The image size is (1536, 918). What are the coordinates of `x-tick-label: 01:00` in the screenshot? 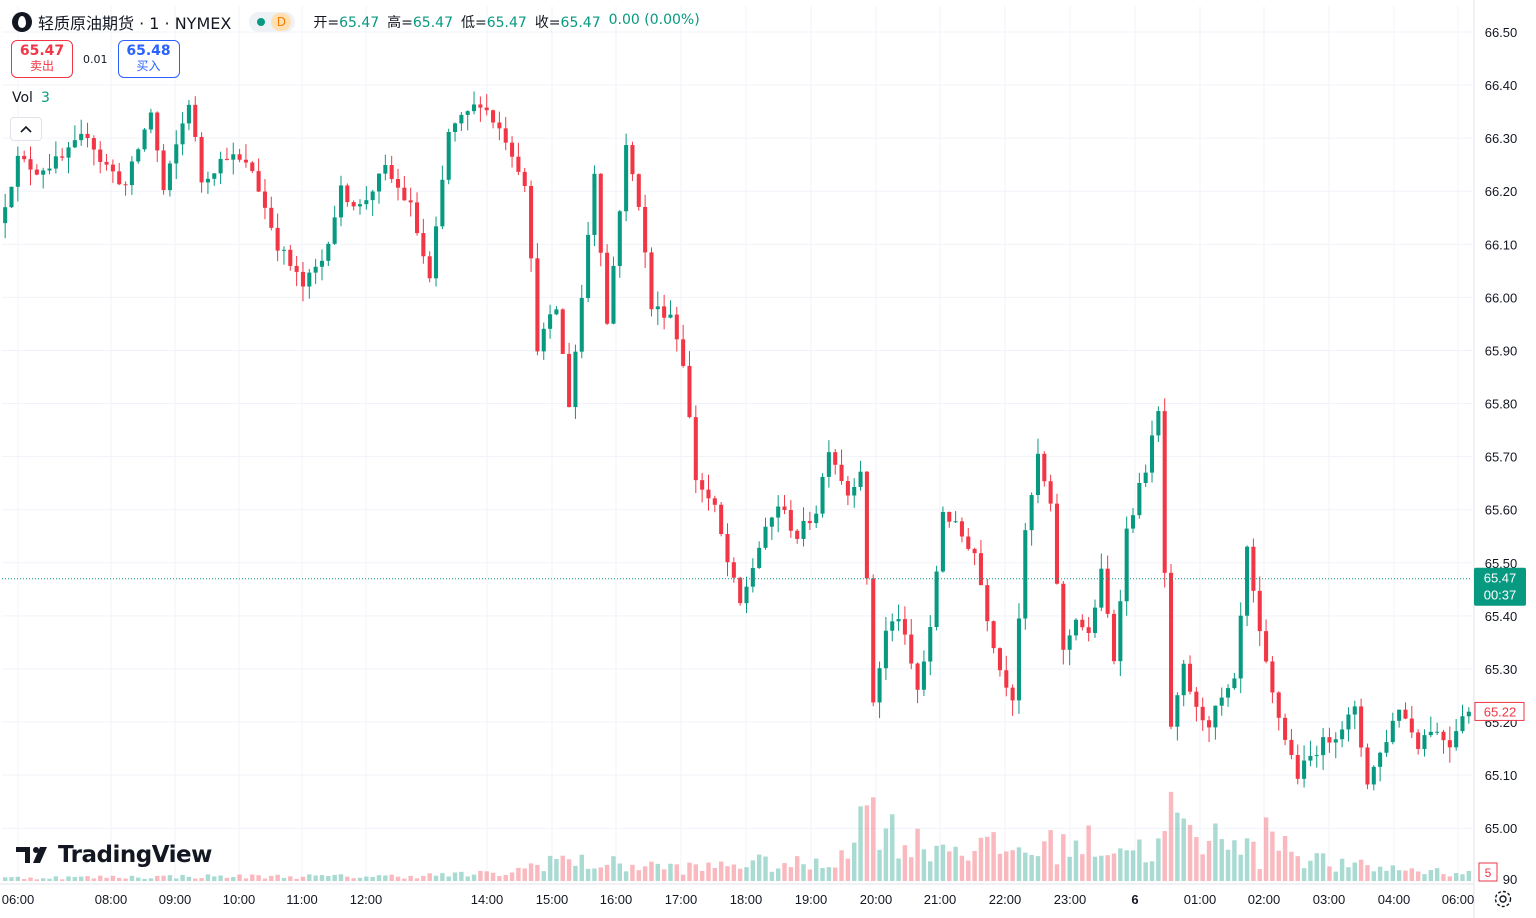 It's located at (1200, 899).